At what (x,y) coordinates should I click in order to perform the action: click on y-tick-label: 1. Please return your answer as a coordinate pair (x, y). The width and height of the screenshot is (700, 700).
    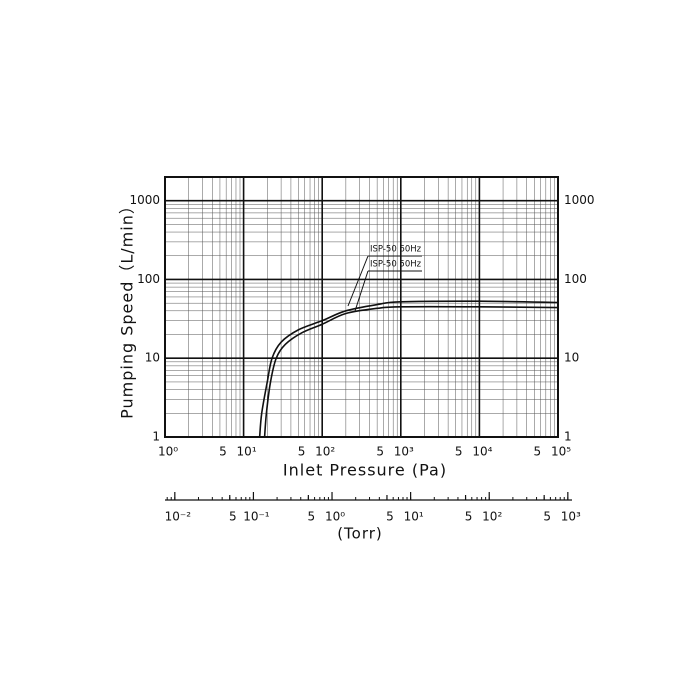
    Looking at the image, I should click on (156, 437).